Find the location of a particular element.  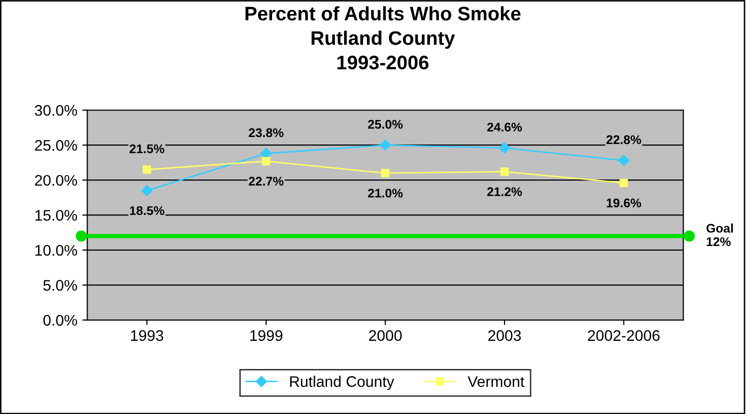

y-tick-label: 10.0% is located at coordinates (56, 250).